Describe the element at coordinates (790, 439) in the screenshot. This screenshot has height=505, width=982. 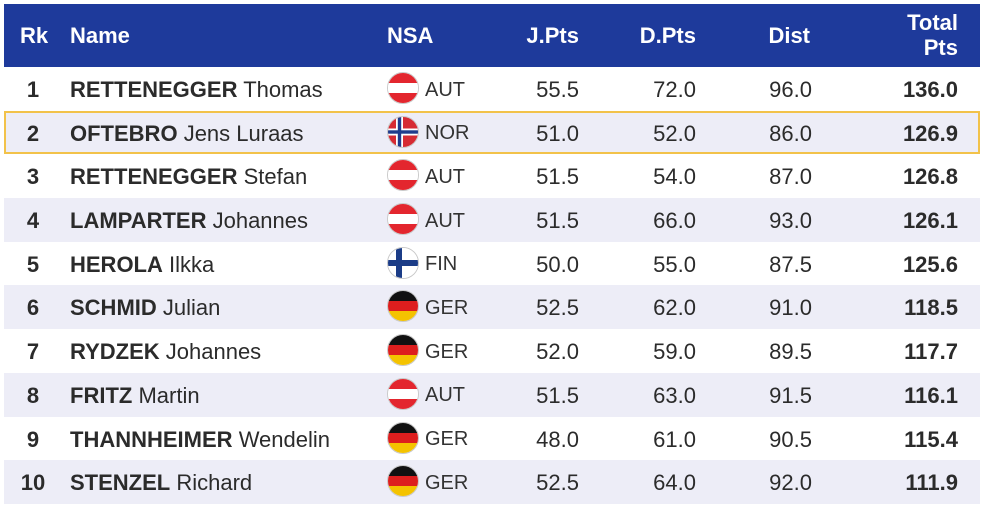
I see `distance-cell: 90.5` at that location.